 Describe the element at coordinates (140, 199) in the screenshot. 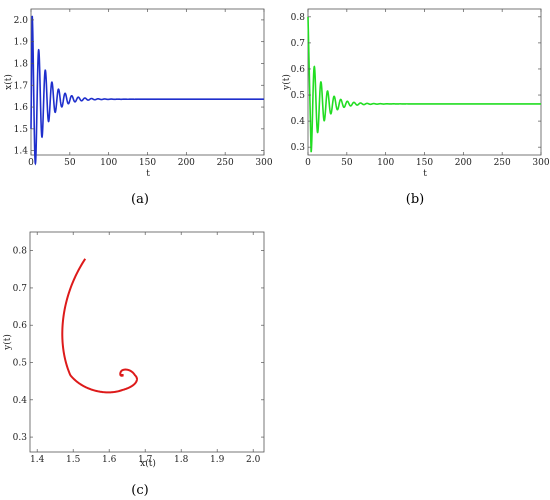

I see `panel-a-caption: (a)` at that location.